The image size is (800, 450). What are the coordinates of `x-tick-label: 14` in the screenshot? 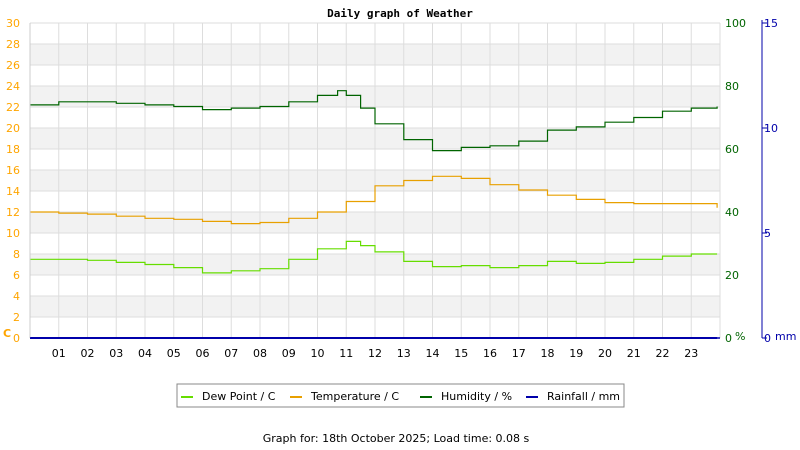 It's located at (433, 353).